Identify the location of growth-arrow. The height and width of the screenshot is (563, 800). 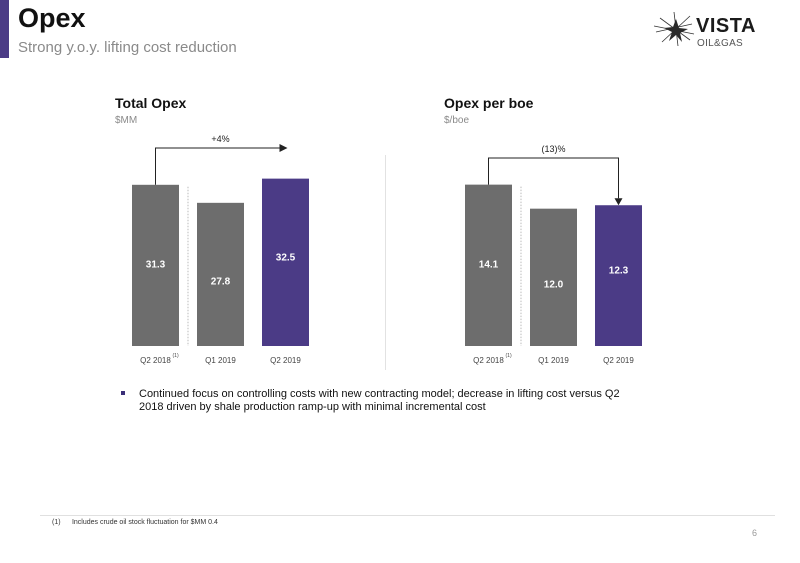
(217, 166).